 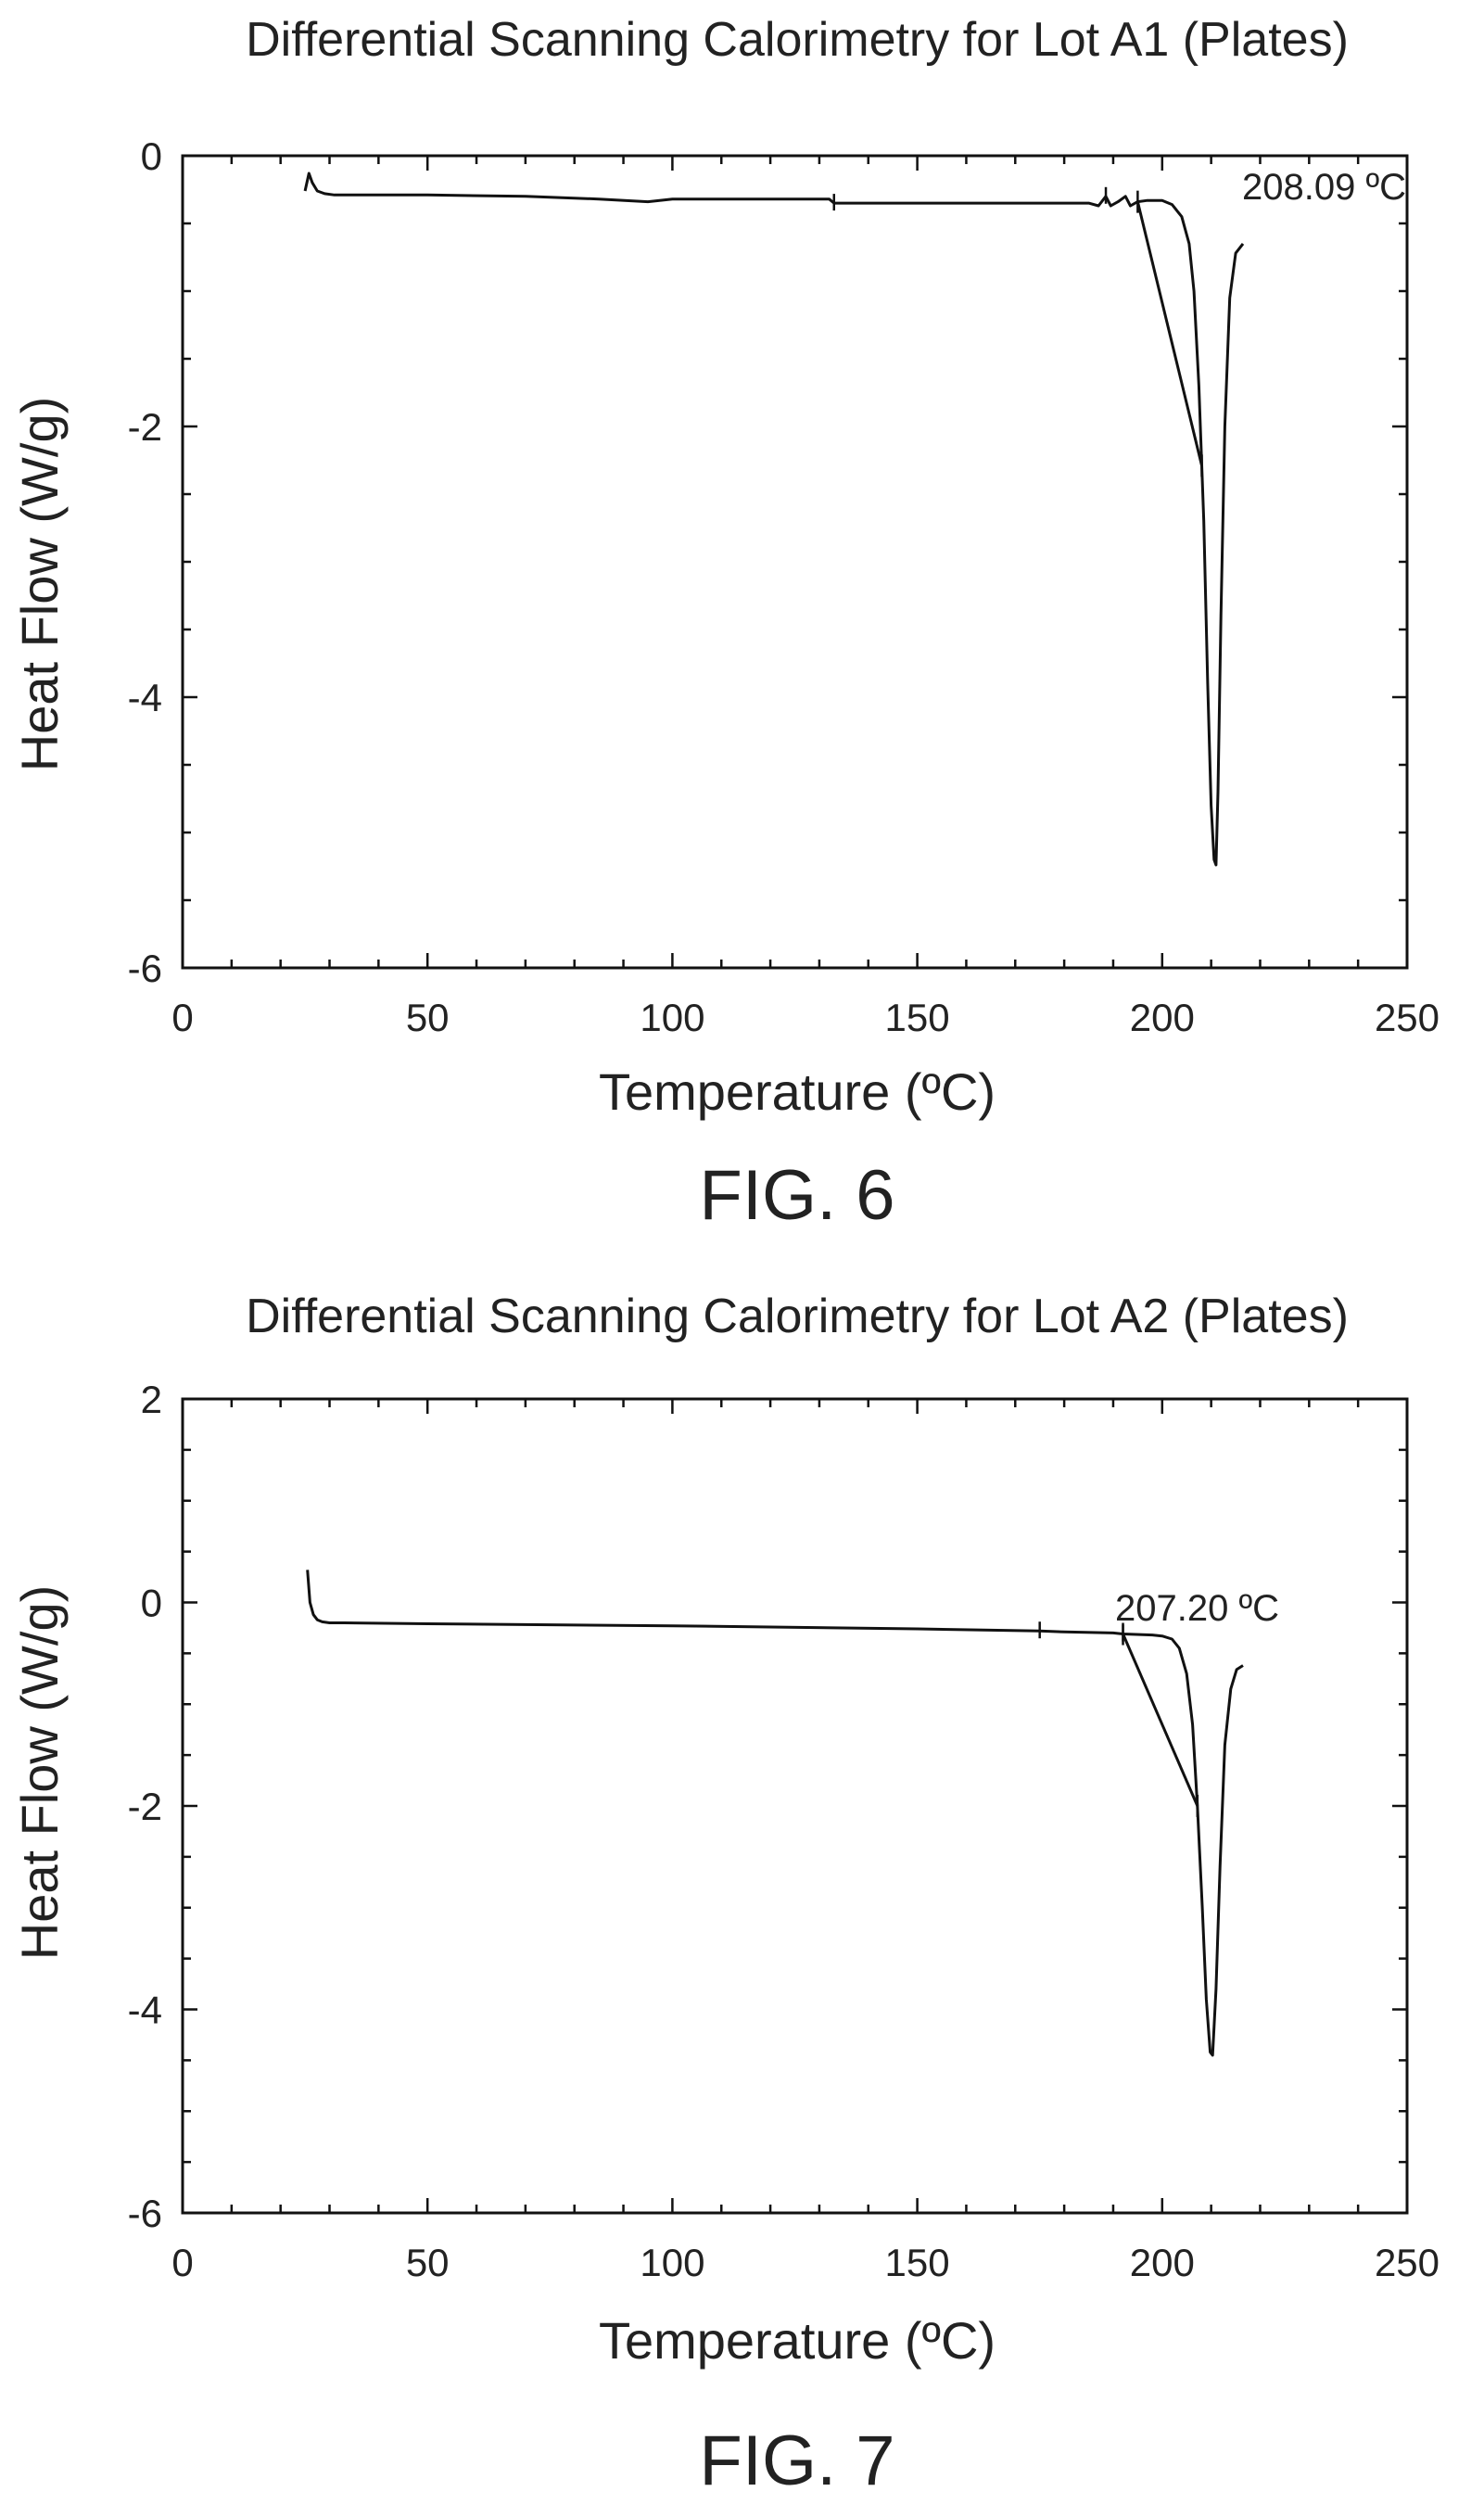 I want to click on figure-caption: FIG. 7, so click(x=797, y=2461).